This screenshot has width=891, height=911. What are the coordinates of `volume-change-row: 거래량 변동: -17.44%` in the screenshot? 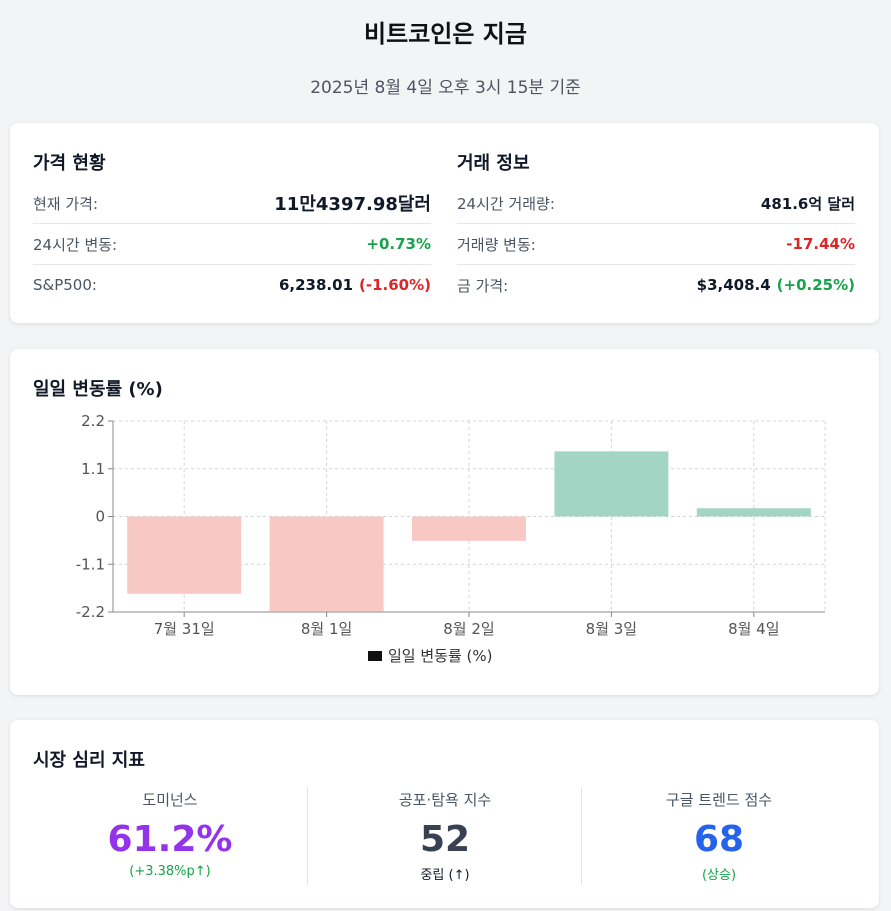 It's located at (656, 244).